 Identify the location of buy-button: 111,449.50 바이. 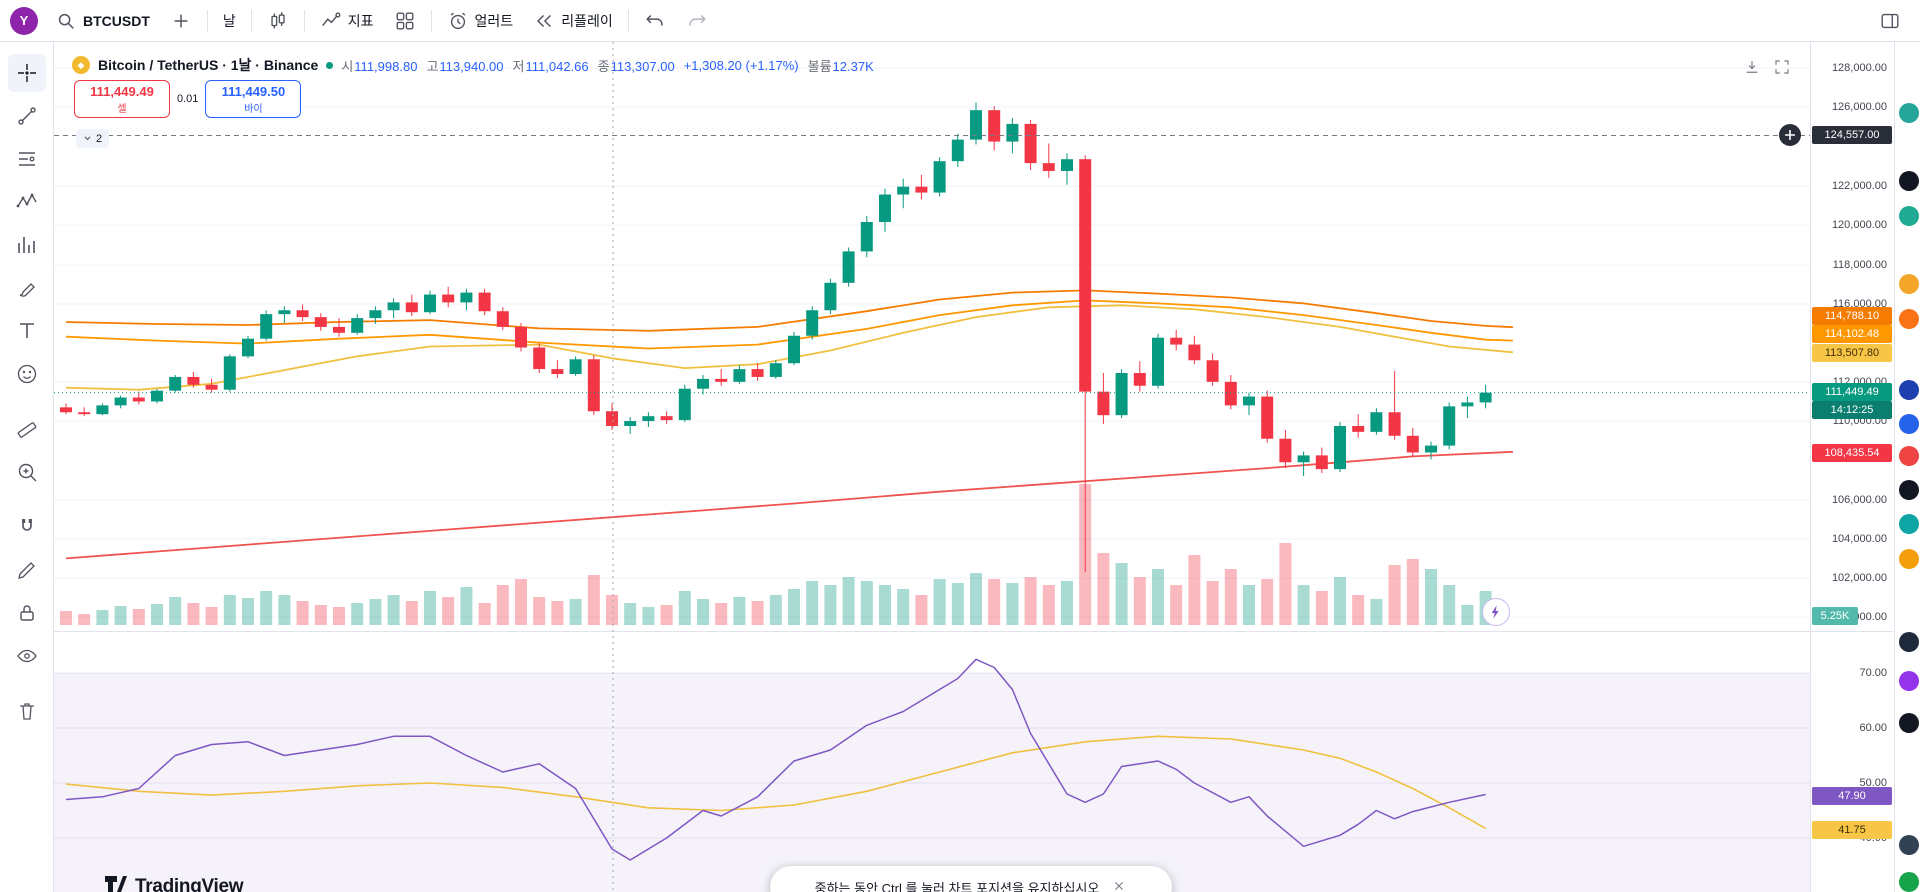
(253, 99).